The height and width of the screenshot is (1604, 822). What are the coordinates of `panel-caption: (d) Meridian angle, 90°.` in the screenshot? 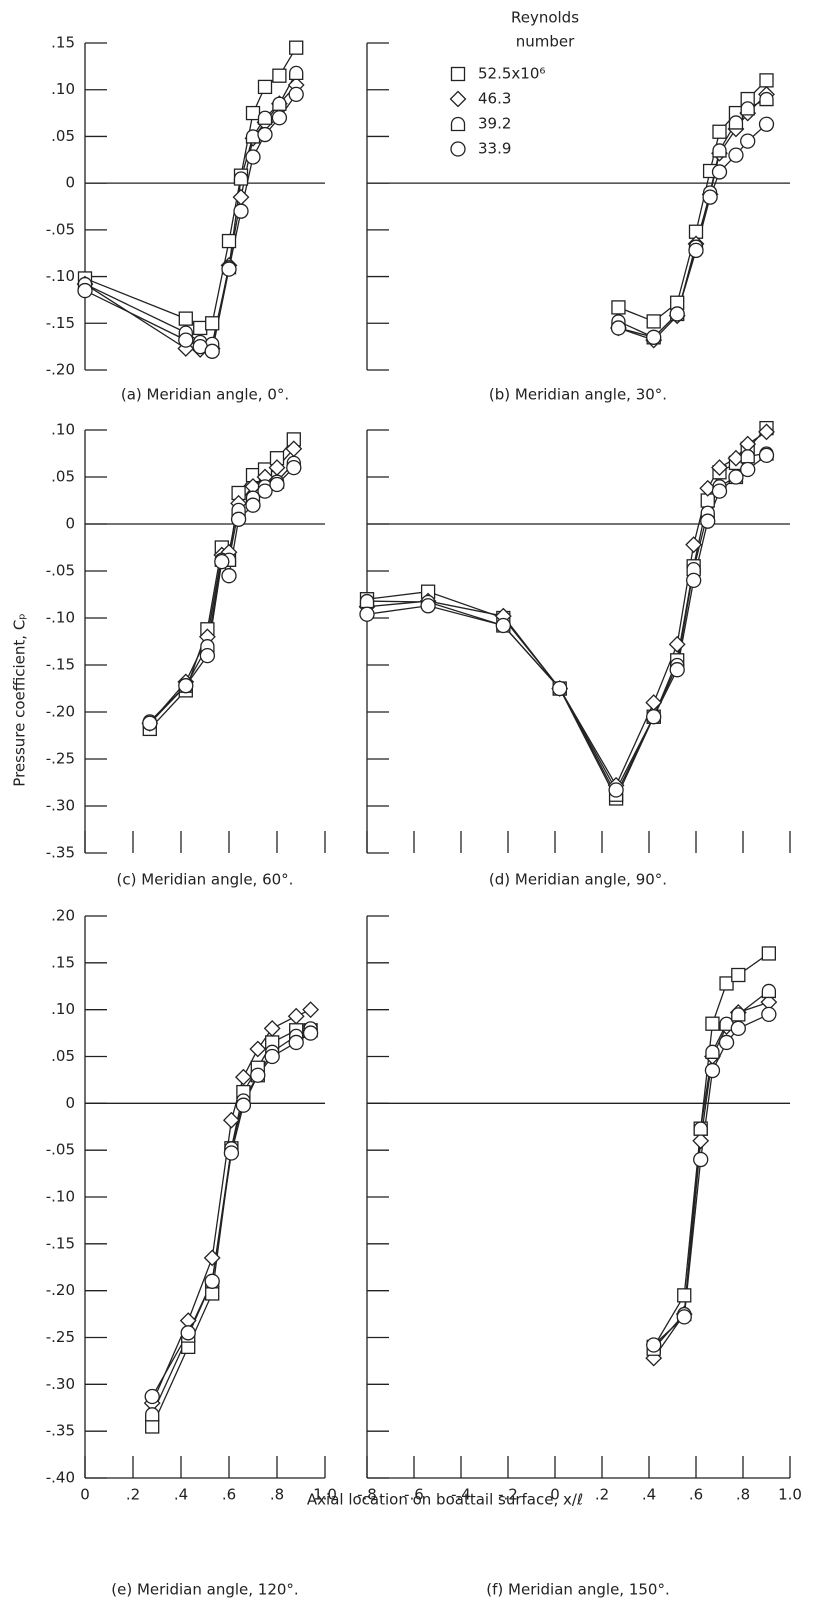 It's located at (578, 880).